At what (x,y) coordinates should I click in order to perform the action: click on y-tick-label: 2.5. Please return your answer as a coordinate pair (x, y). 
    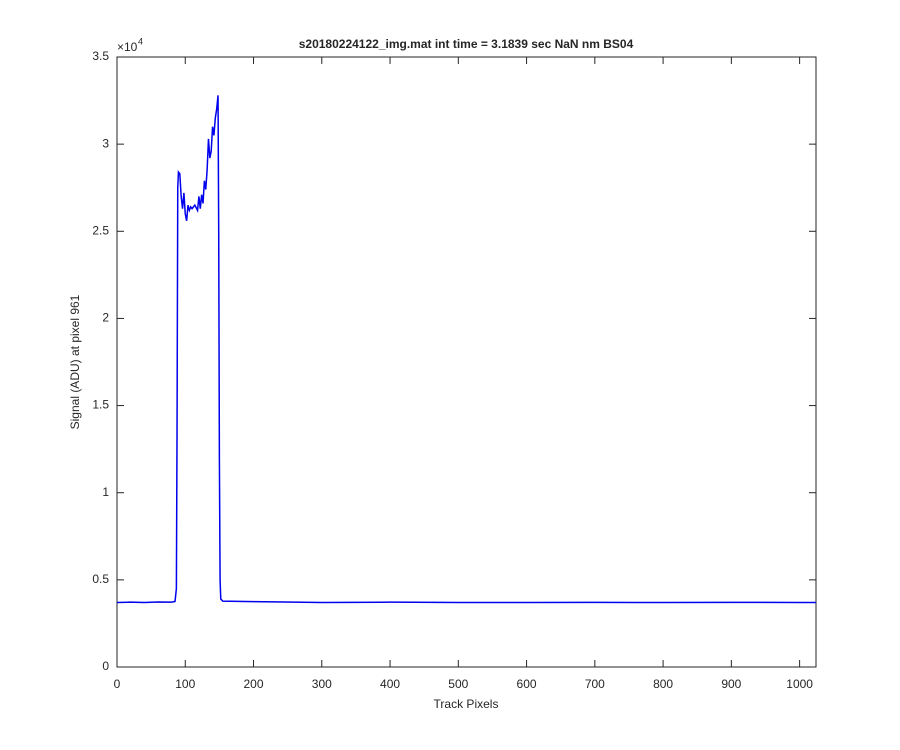
    Looking at the image, I should click on (100, 230).